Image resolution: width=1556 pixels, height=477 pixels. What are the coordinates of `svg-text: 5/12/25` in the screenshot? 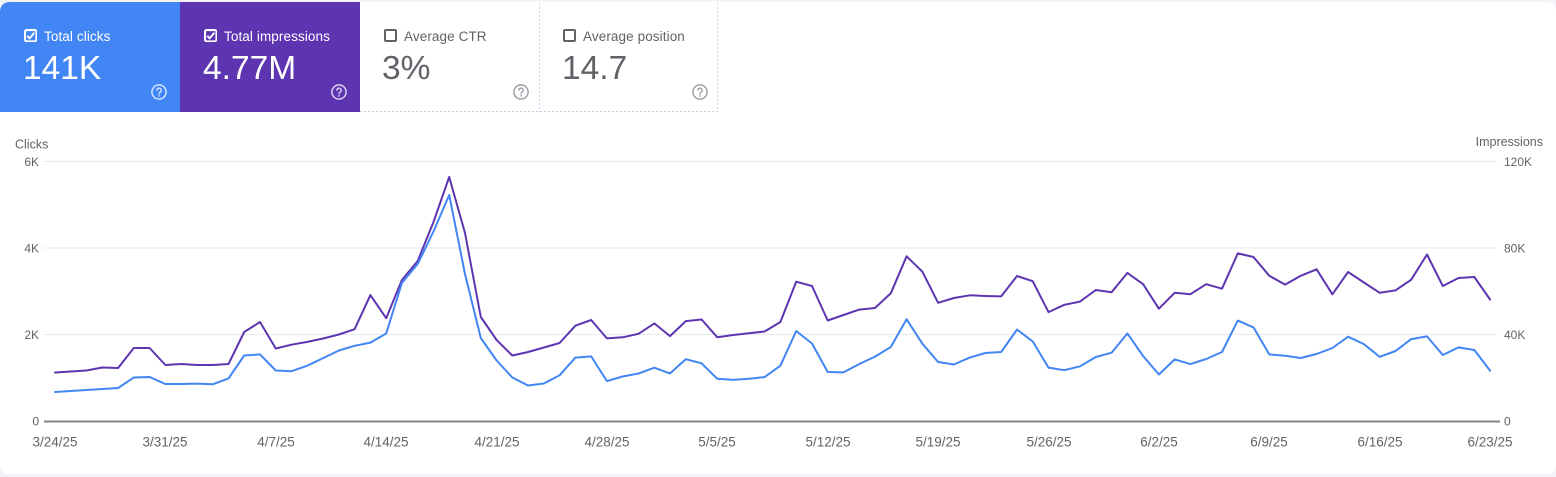 It's located at (827, 442).